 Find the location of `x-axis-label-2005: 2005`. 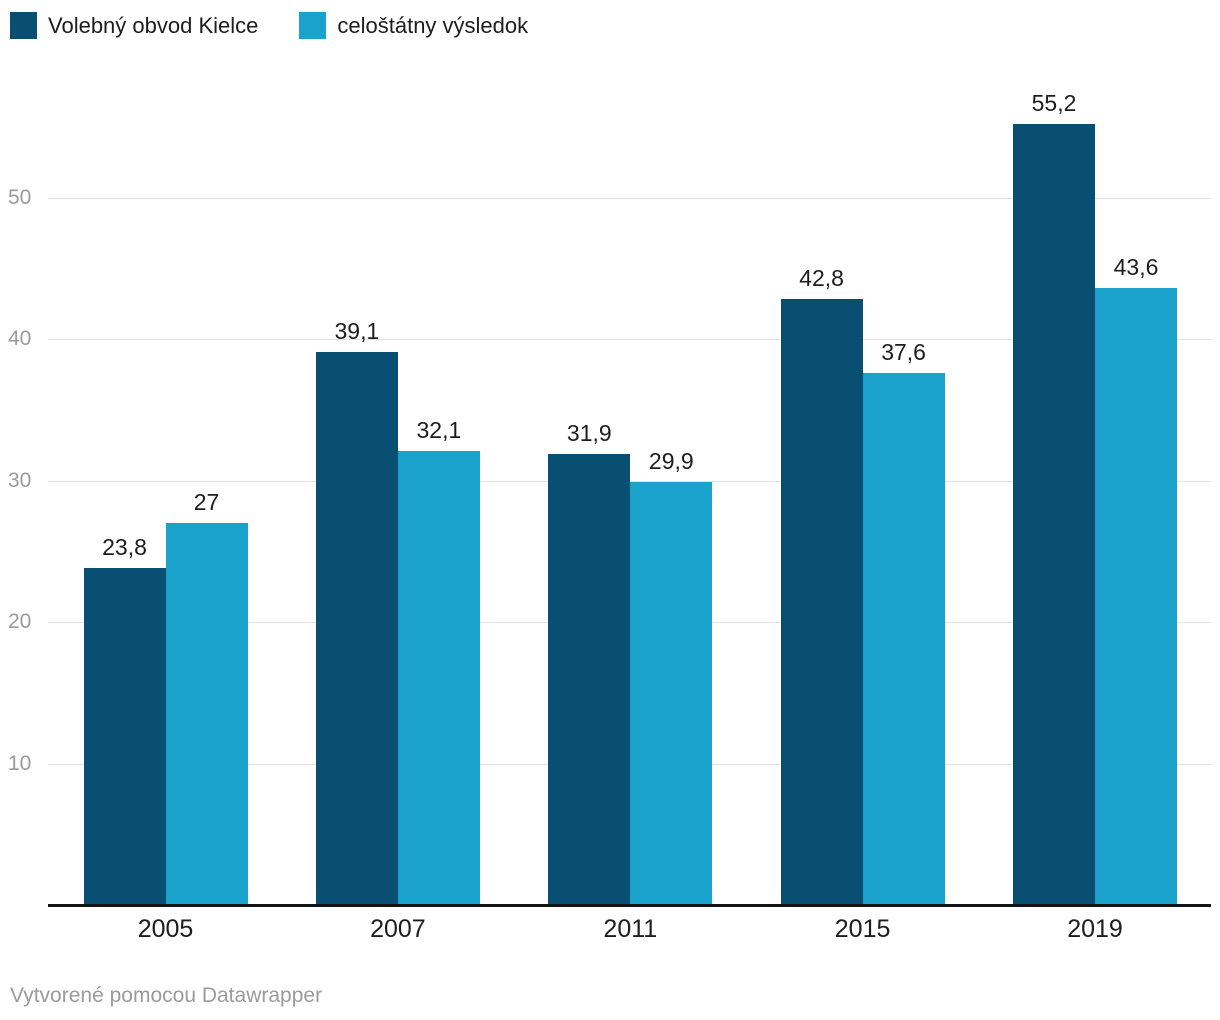

x-axis-label-2005: 2005 is located at coordinates (165, 929).